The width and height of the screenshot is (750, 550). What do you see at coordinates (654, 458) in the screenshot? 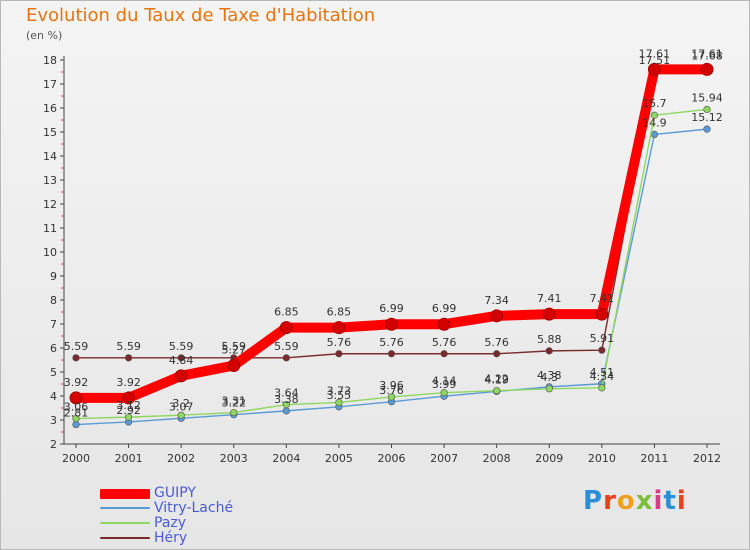
I see `x-tick-label: 2011` at bounding box center [654, 458].